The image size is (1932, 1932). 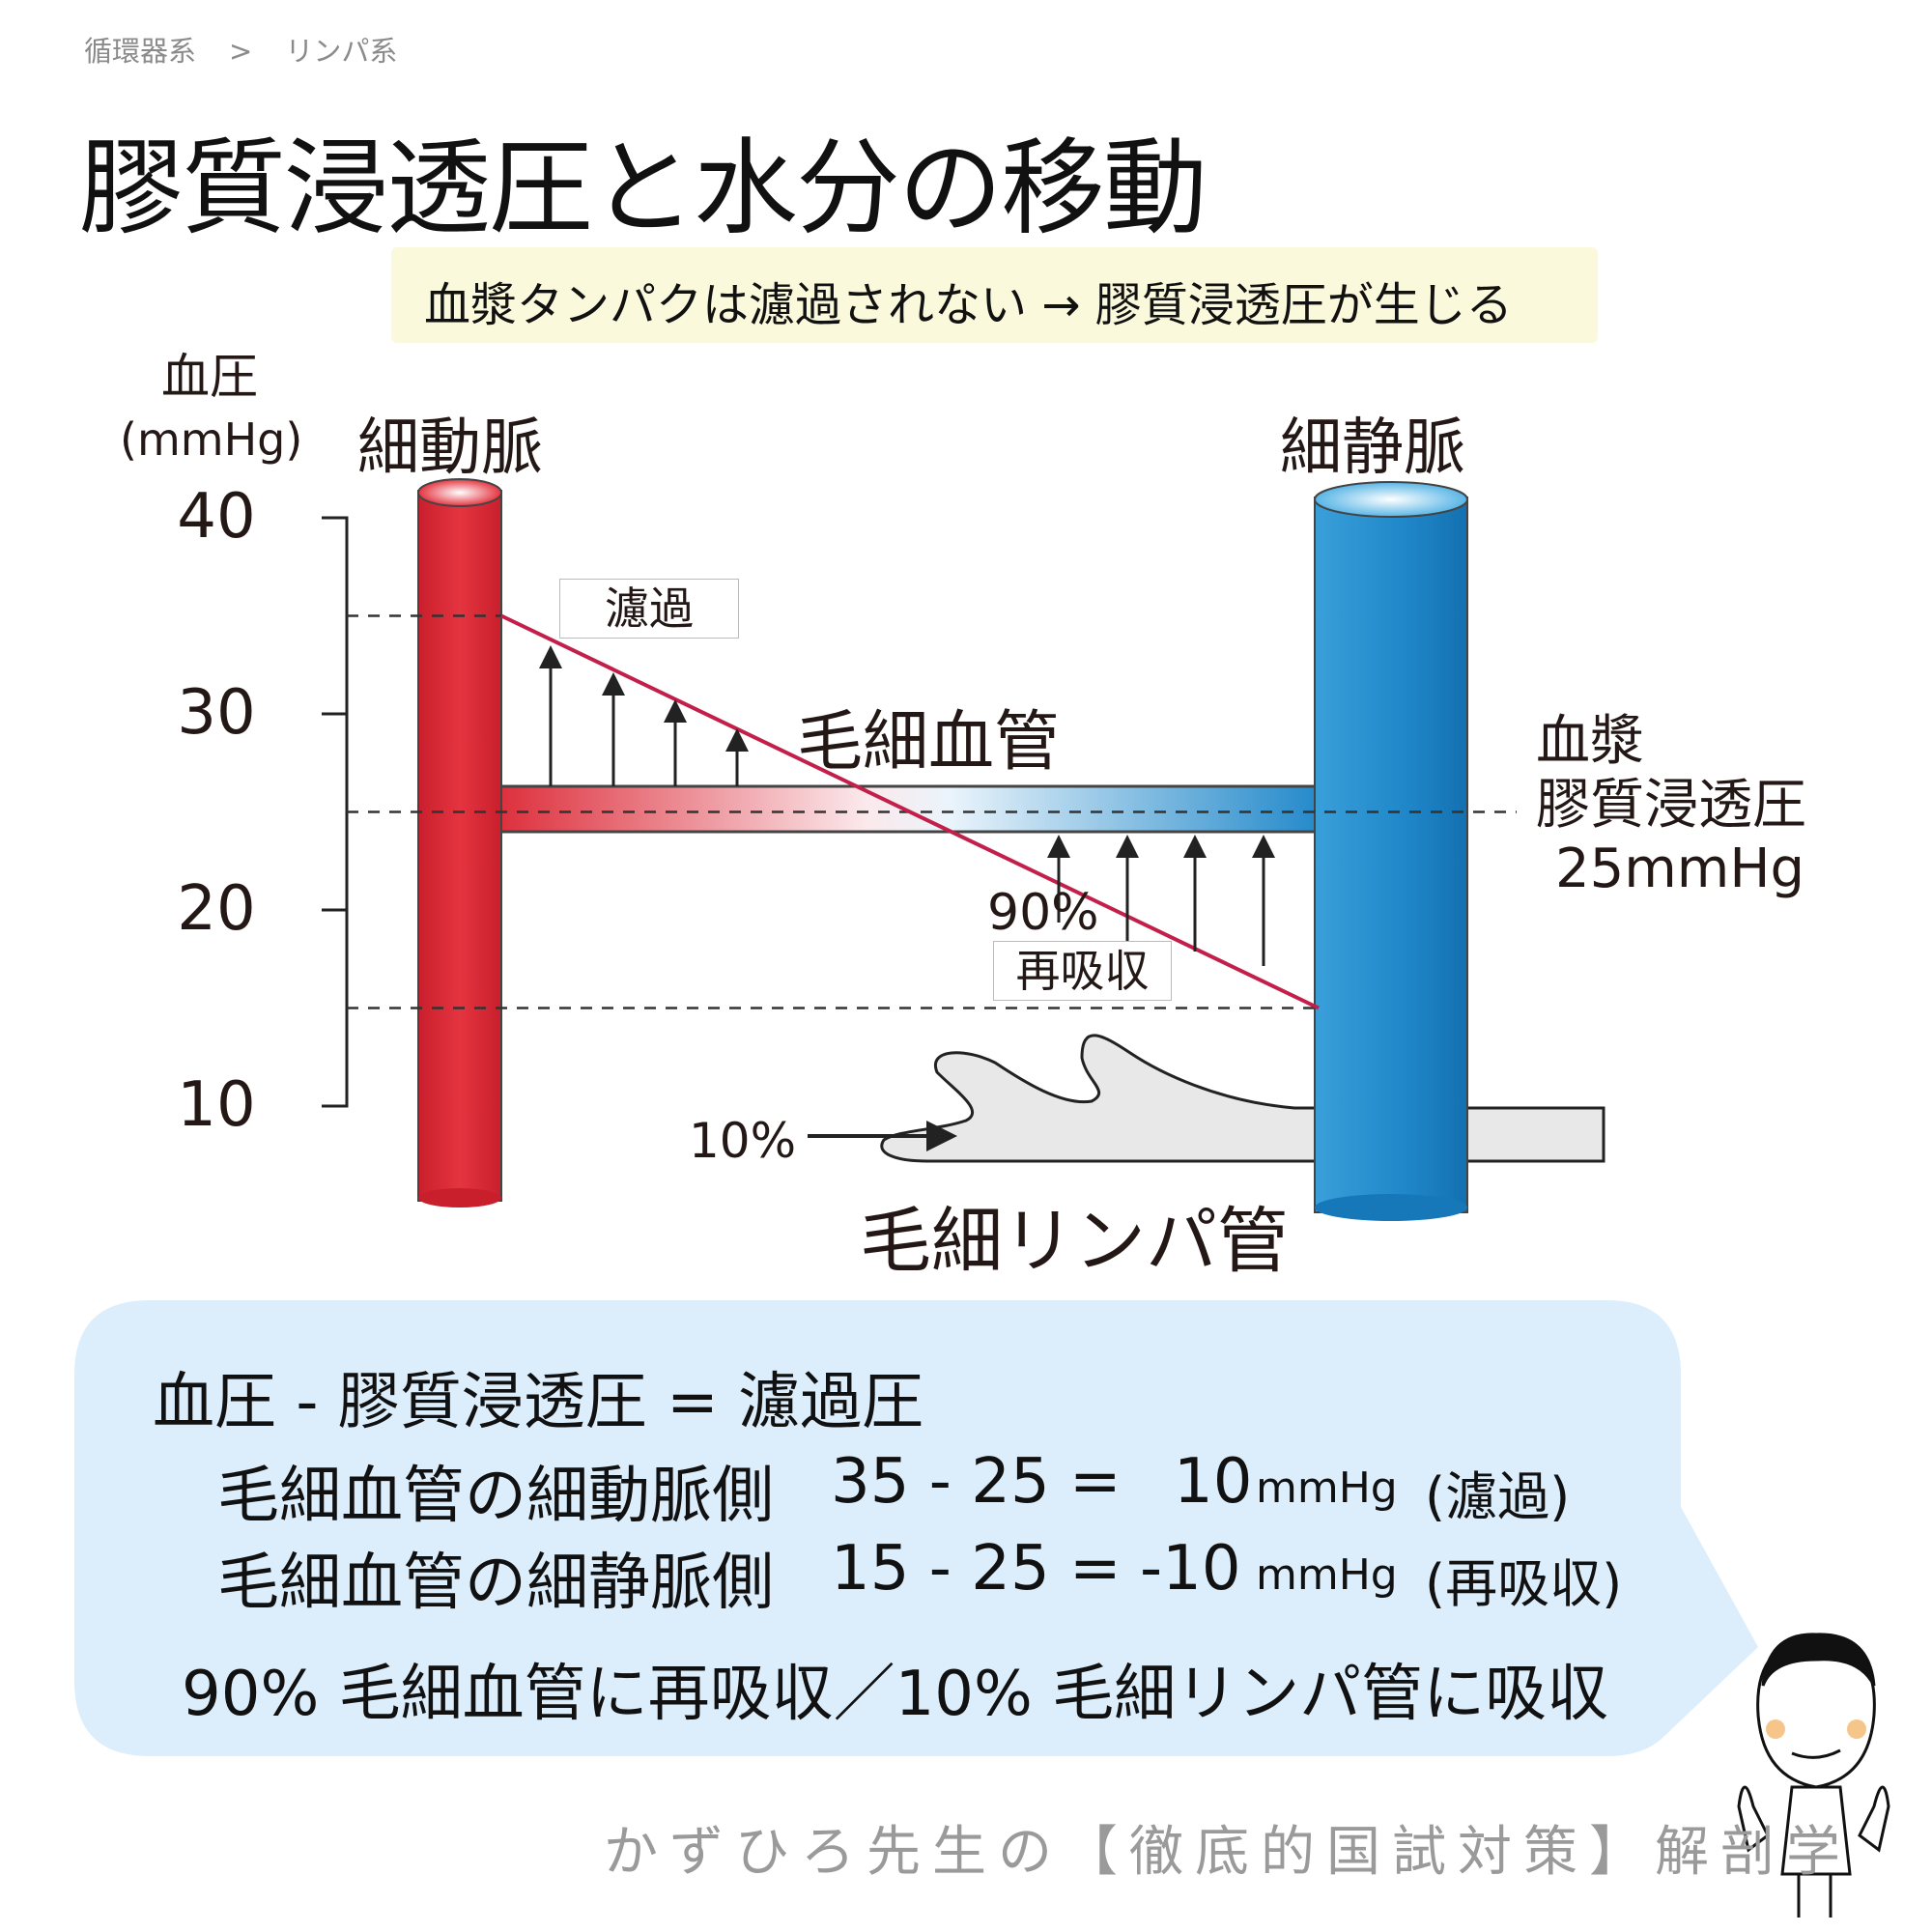 What do you see at coordinates (216, 713) in the screenshot?
I see `tick-label: 30` at bounding box center [216, 713].